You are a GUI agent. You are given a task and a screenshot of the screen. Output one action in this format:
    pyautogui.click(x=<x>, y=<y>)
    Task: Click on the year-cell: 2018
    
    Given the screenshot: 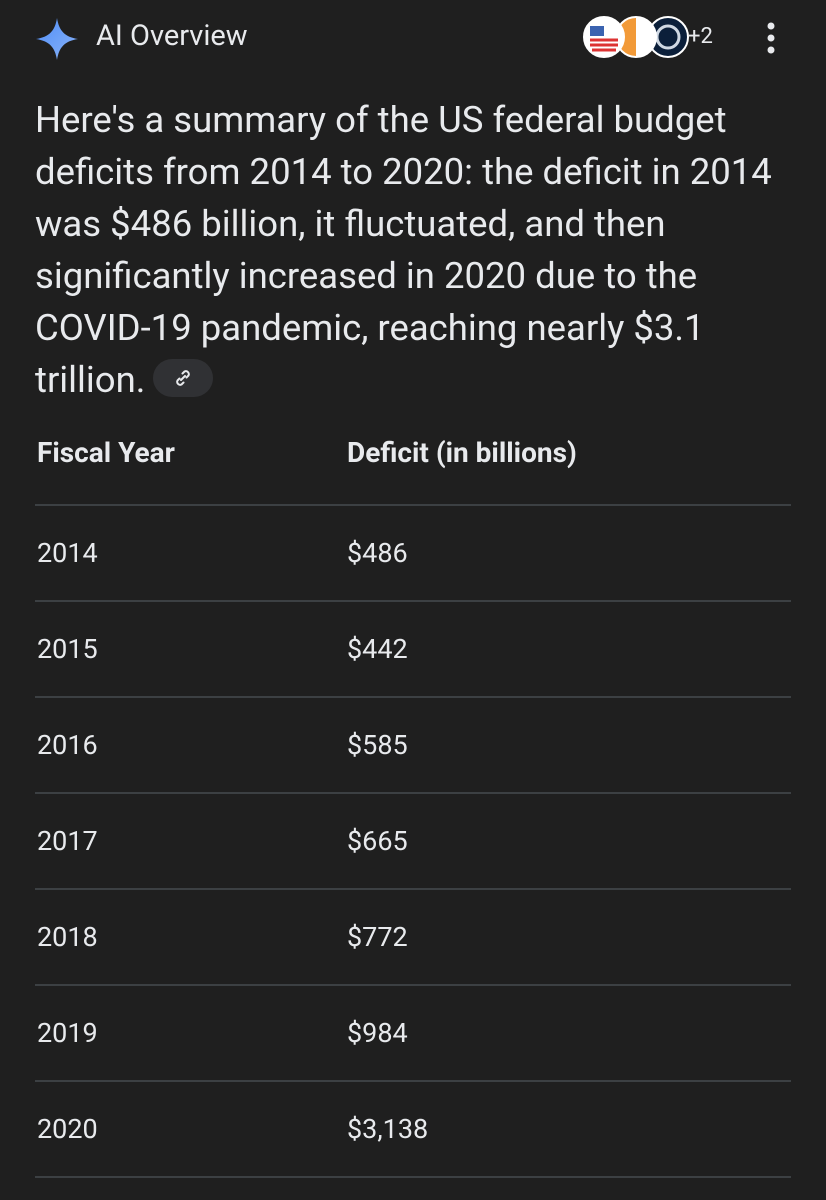 What is the action you would take?
    pyautogui.click(x=190, y=937)
    